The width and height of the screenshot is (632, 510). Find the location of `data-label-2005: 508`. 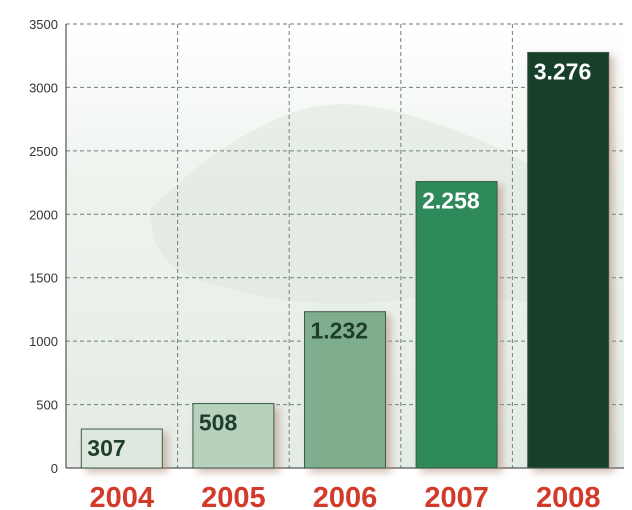

data-label-2005: 508 is located at coordinates (218, 423).